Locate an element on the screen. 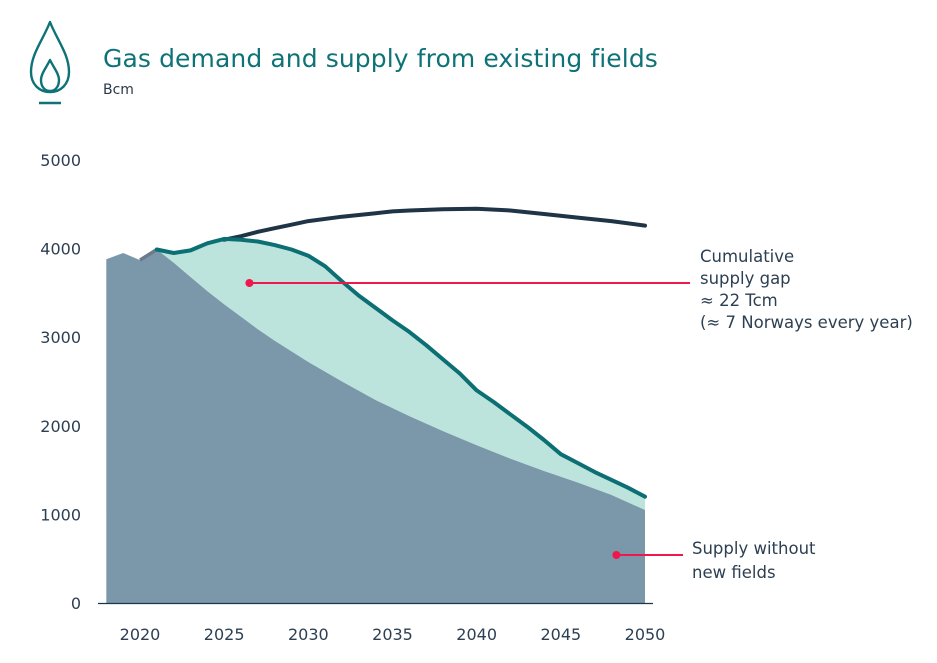 The image size is (937, 663). y-axis-ticks: 0 1000 2000 3000 4000 5000 is located at coordinates (60, 382).